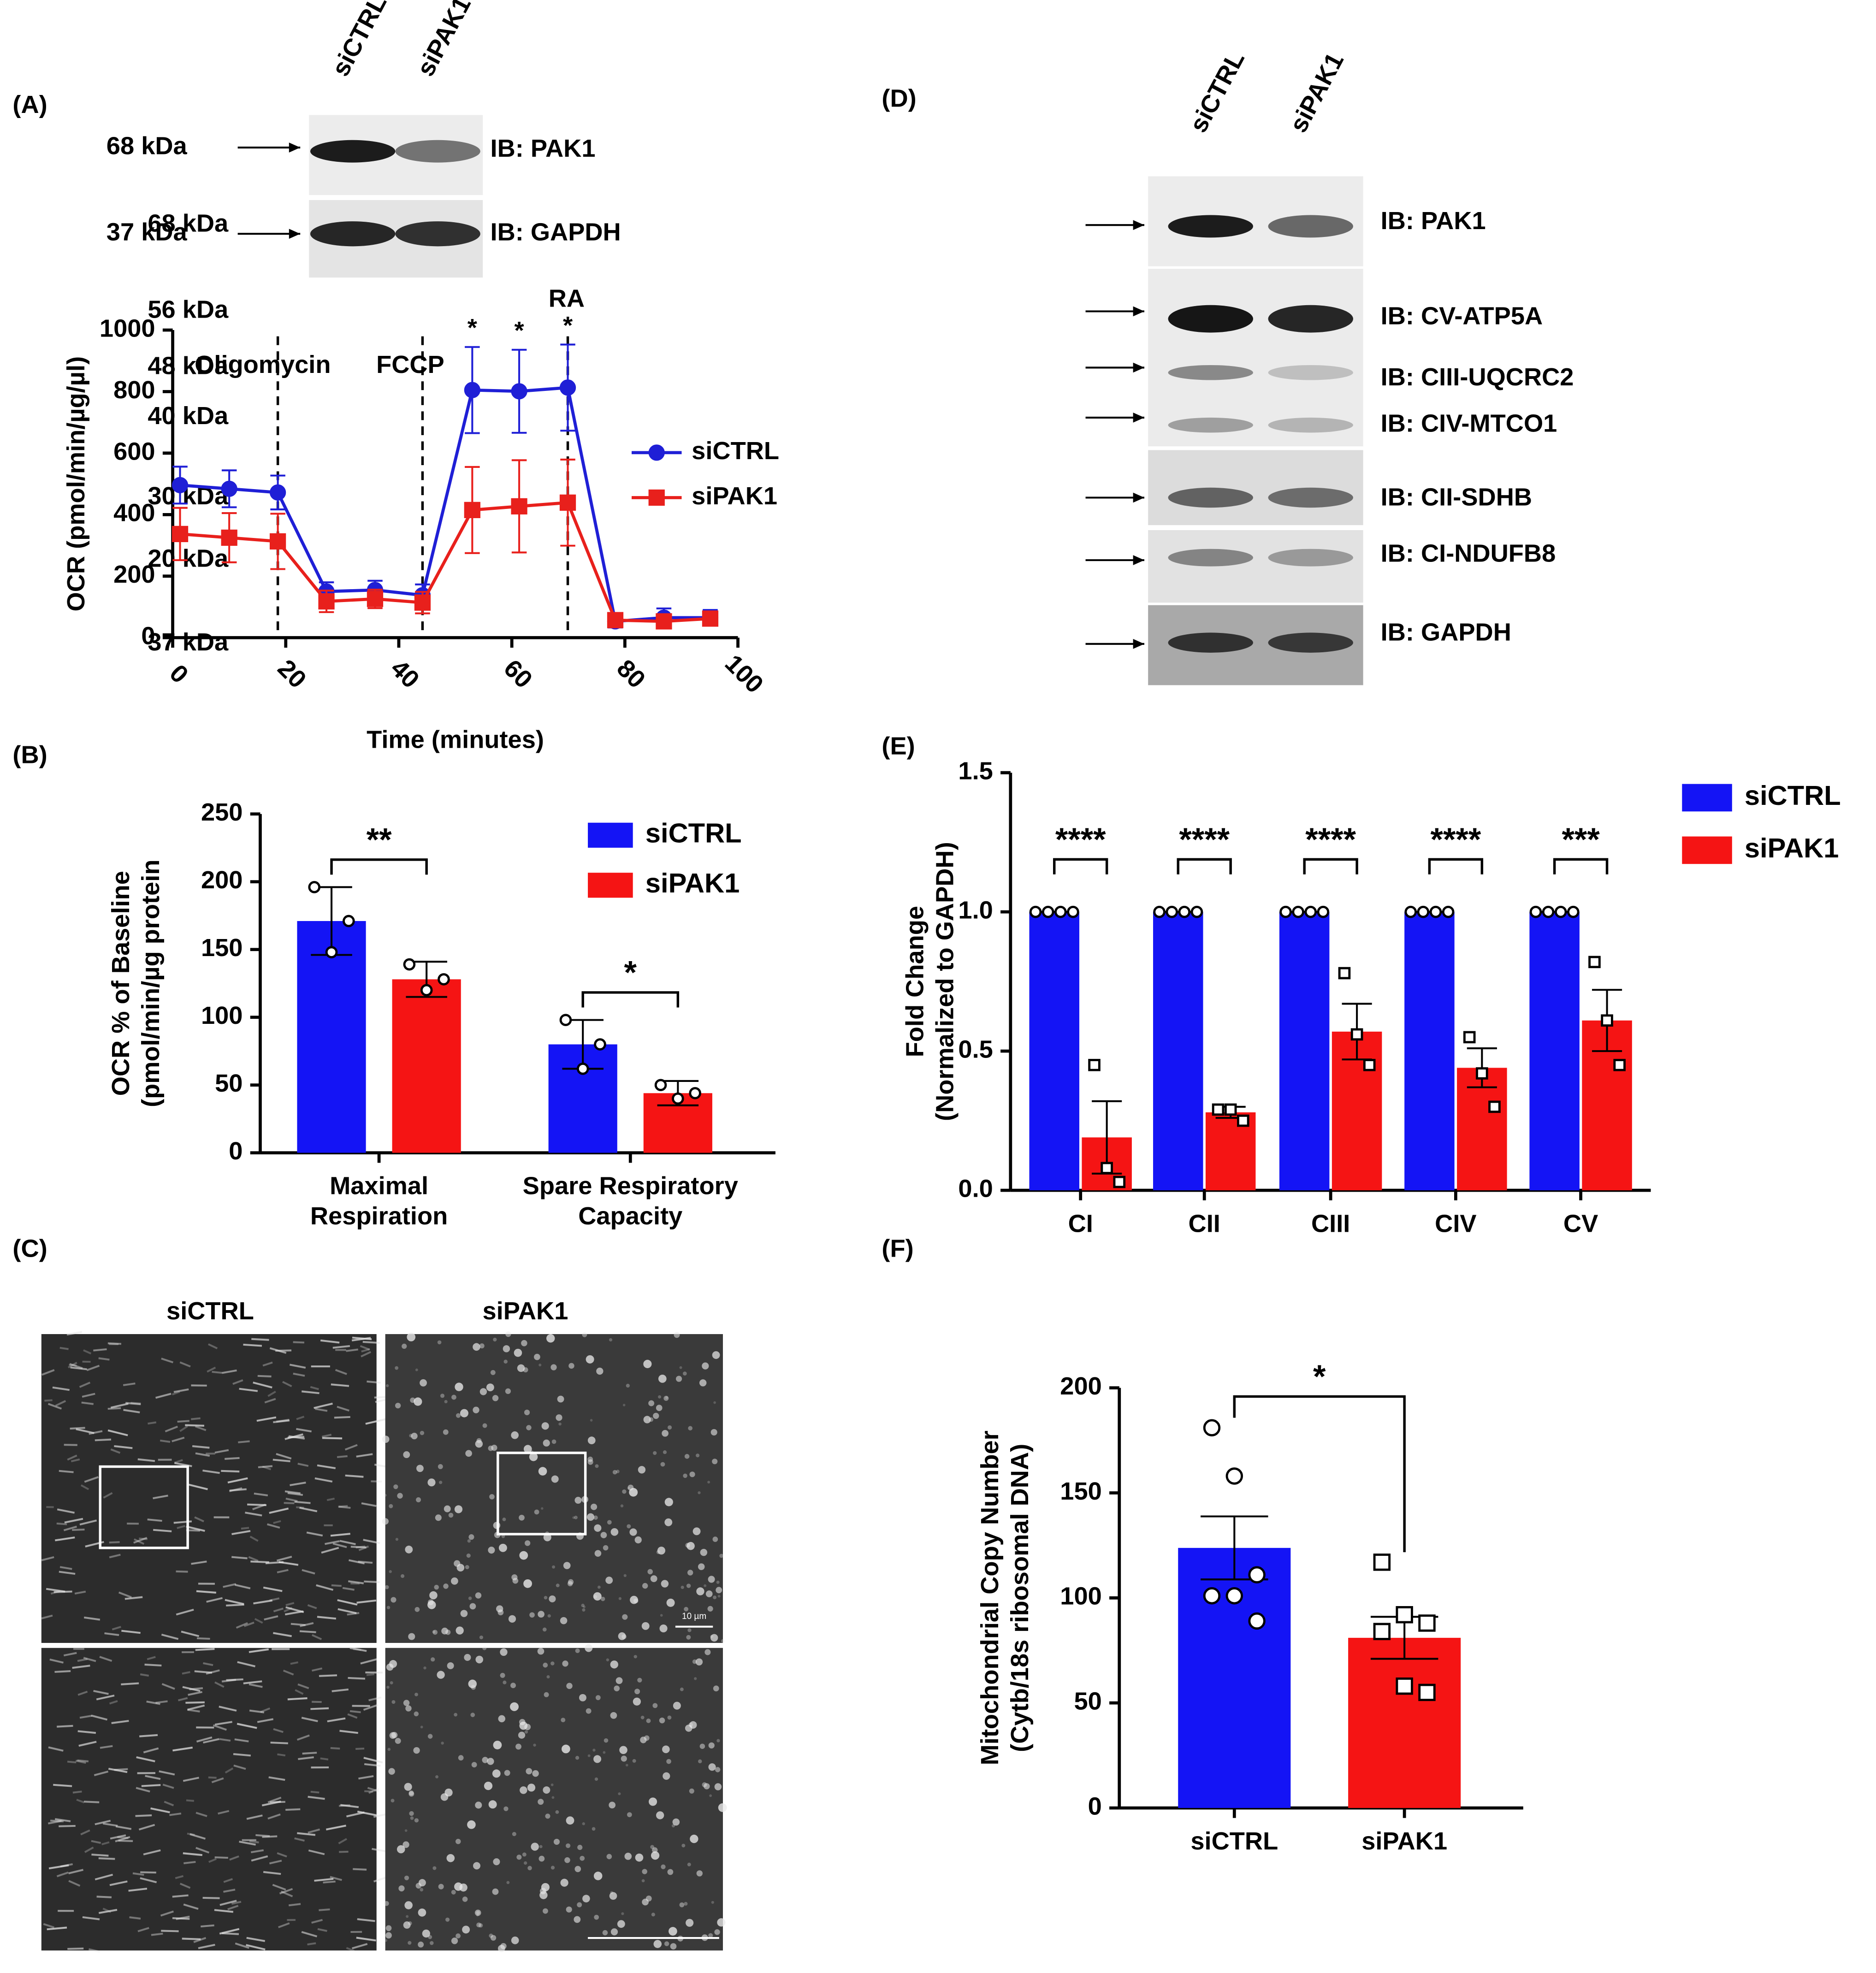 The height and width of the screenshot is (1973, 1876). What do you see at coordinates (1404, 1722) in the screenshot?
I see `bar` at bounding box center [1404, 1722].